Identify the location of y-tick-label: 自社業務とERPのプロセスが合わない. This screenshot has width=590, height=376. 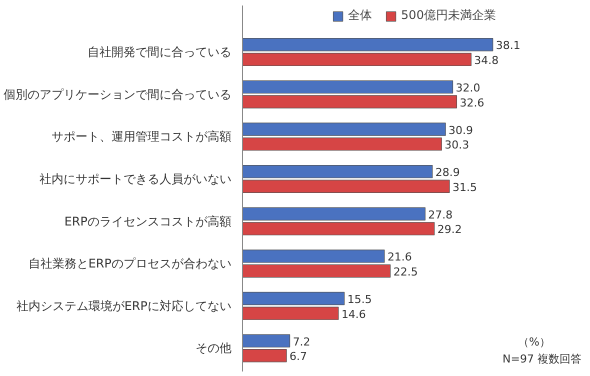
(130, 263).